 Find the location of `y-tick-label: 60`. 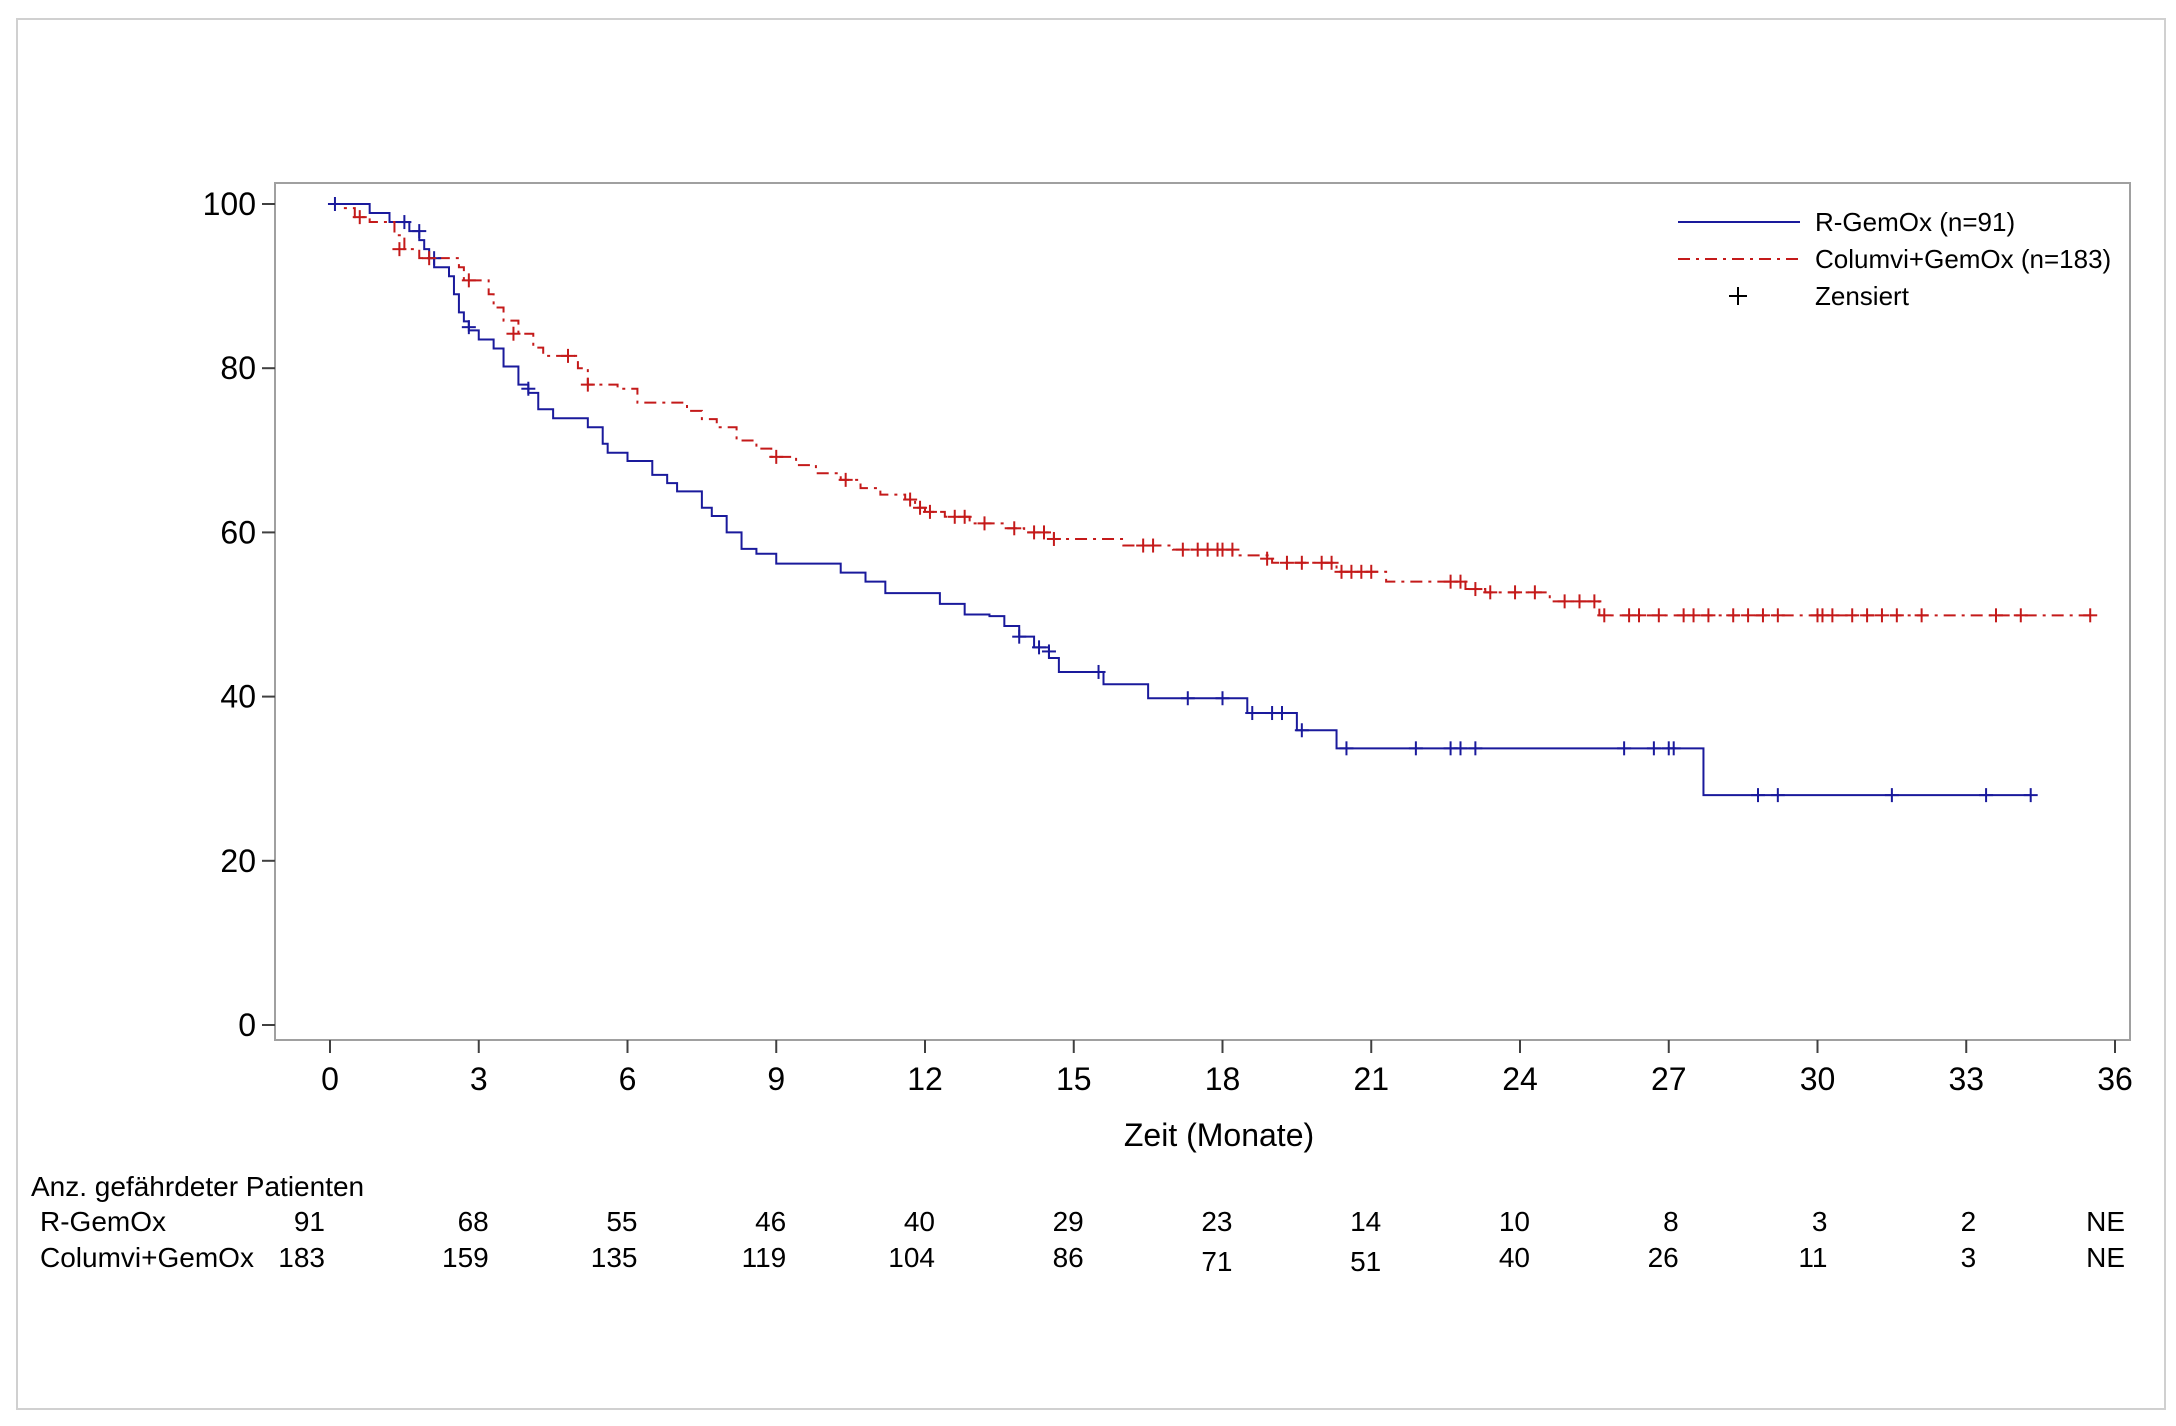

y-tick-label: 60 is located at coordinates (238, 532).